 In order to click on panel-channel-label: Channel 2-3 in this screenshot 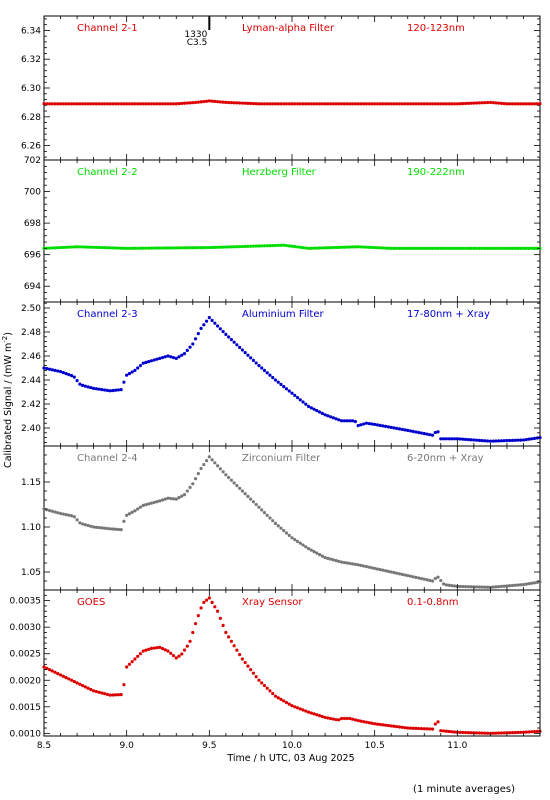, I will do `click(107, 314)`.